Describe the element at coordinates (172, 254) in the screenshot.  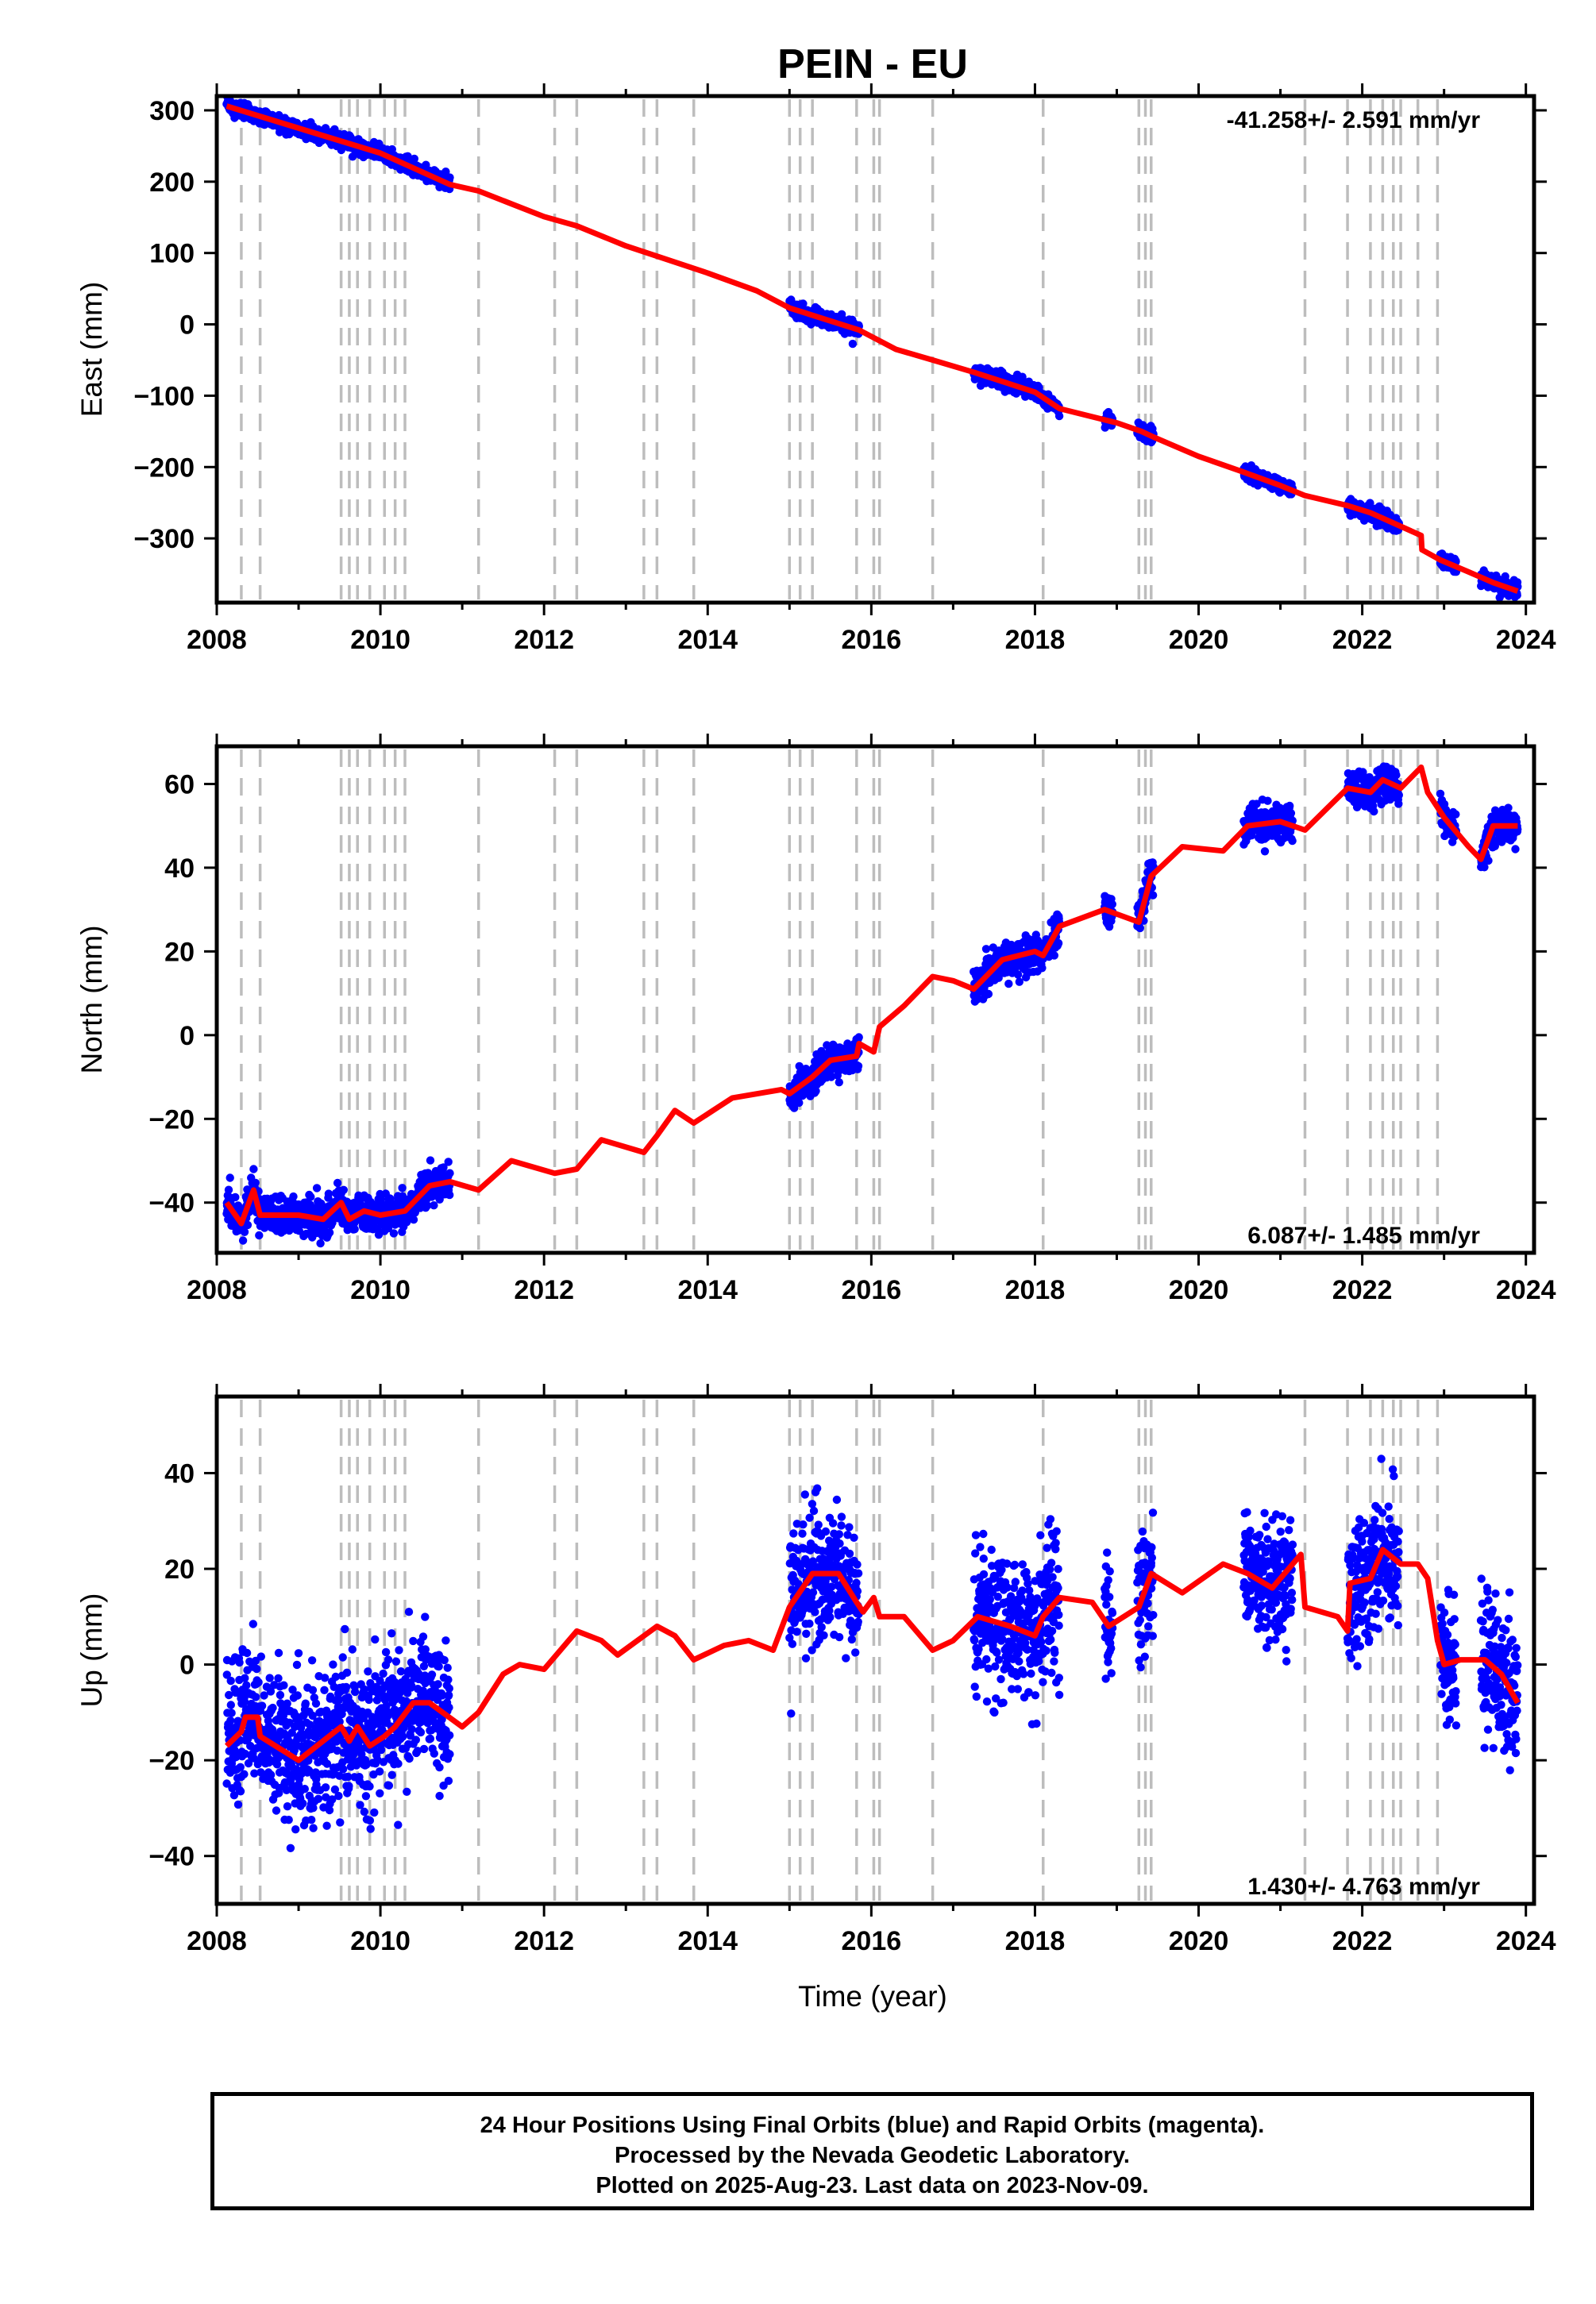
I see `y-tick-label: 100` at that location.